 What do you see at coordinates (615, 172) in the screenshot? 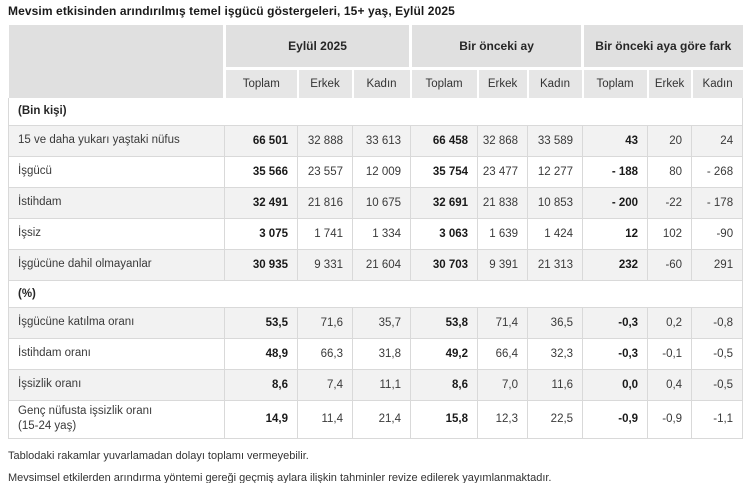
I see `data-cell: - 188` at bounding box center [615, 172].